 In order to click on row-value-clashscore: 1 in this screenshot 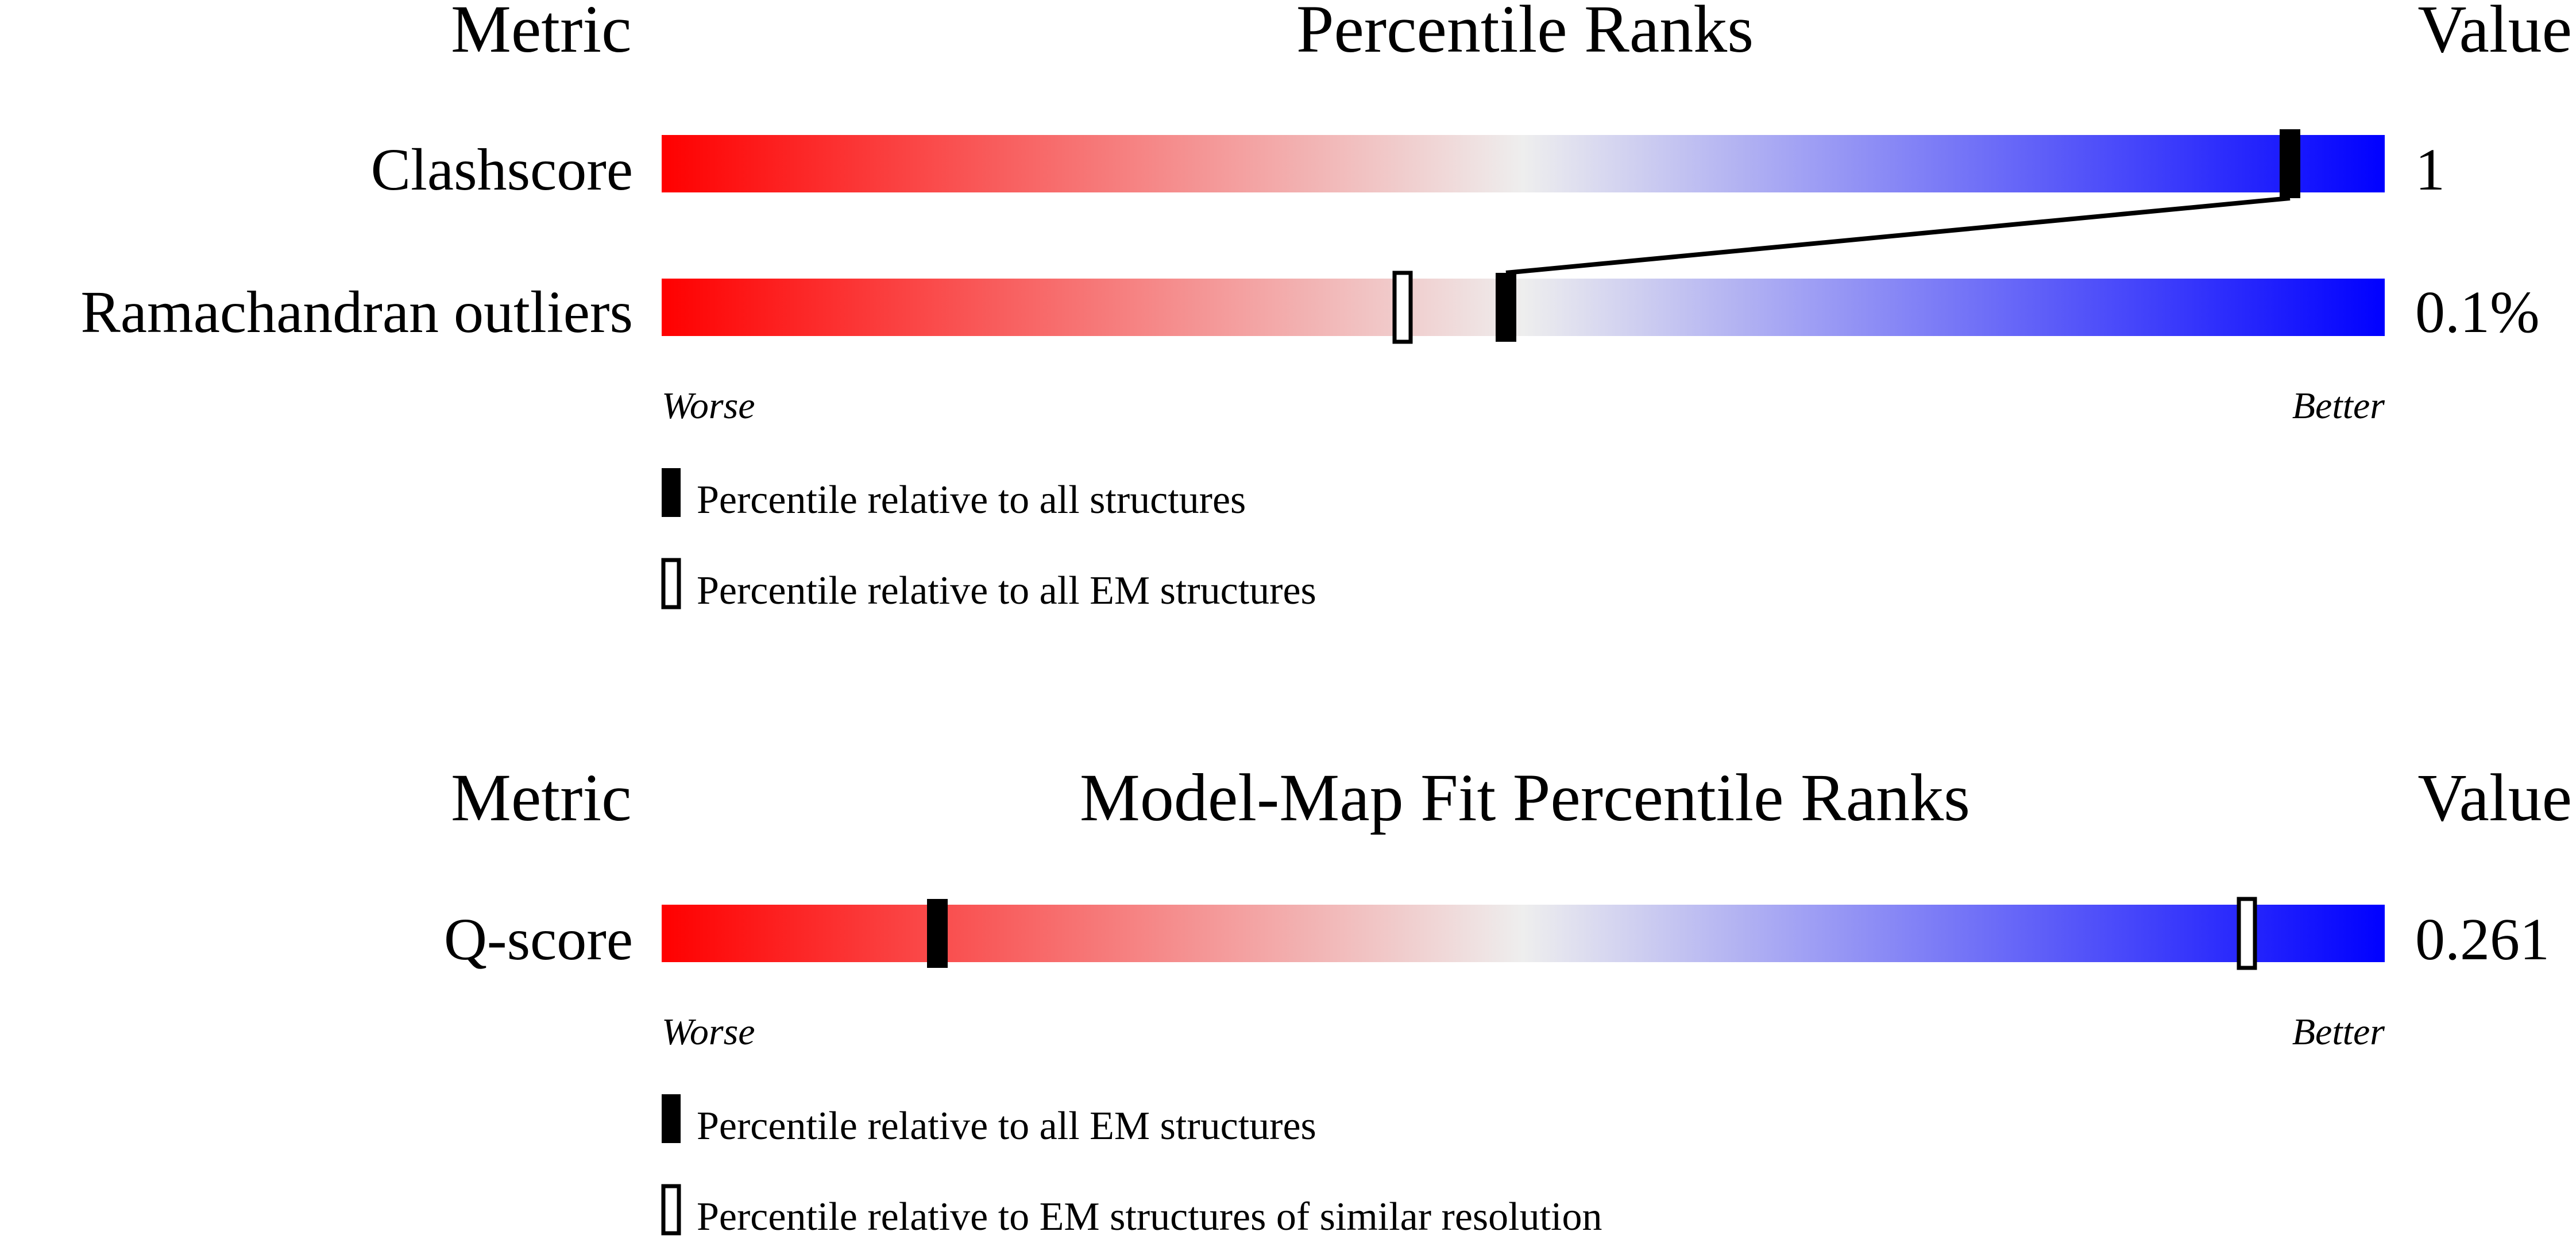, I will do `click(2430, 170)`.